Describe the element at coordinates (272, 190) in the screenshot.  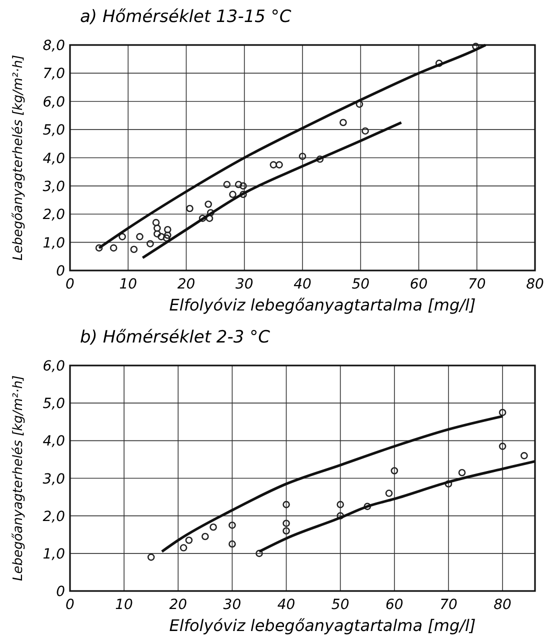
I see `line-series` at that location.